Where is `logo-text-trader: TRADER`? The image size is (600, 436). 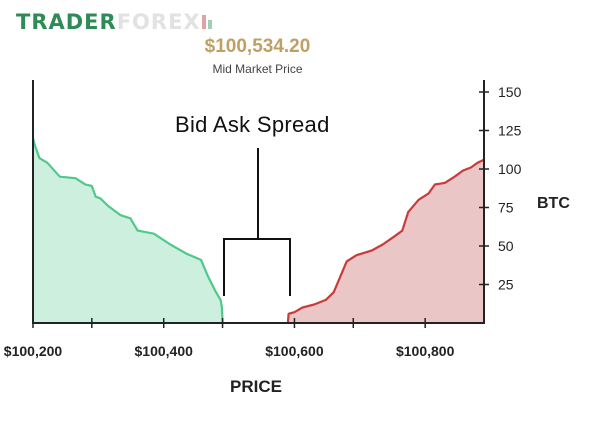
logo-text-trader: TRADER is located at coordinates (66, 22).